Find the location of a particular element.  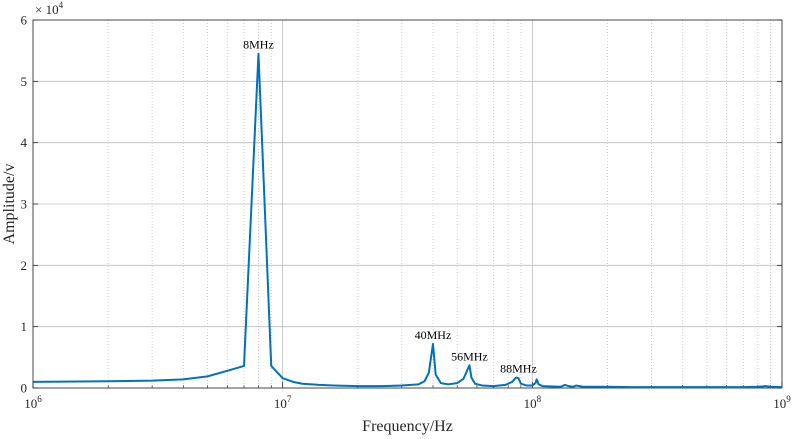

peak-annotation: 8MHz is located at coordinates (258, 45).